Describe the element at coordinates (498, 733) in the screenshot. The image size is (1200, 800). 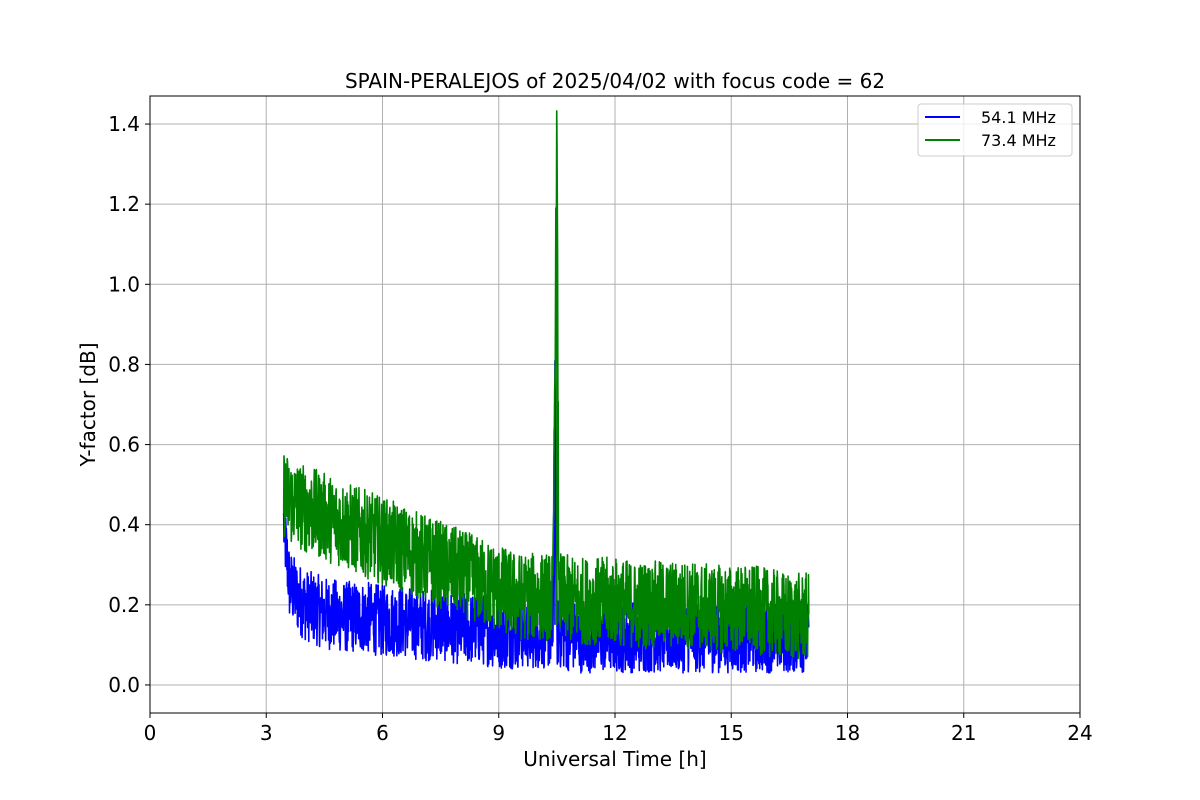
I see `x-tick-label: 9` at that location.